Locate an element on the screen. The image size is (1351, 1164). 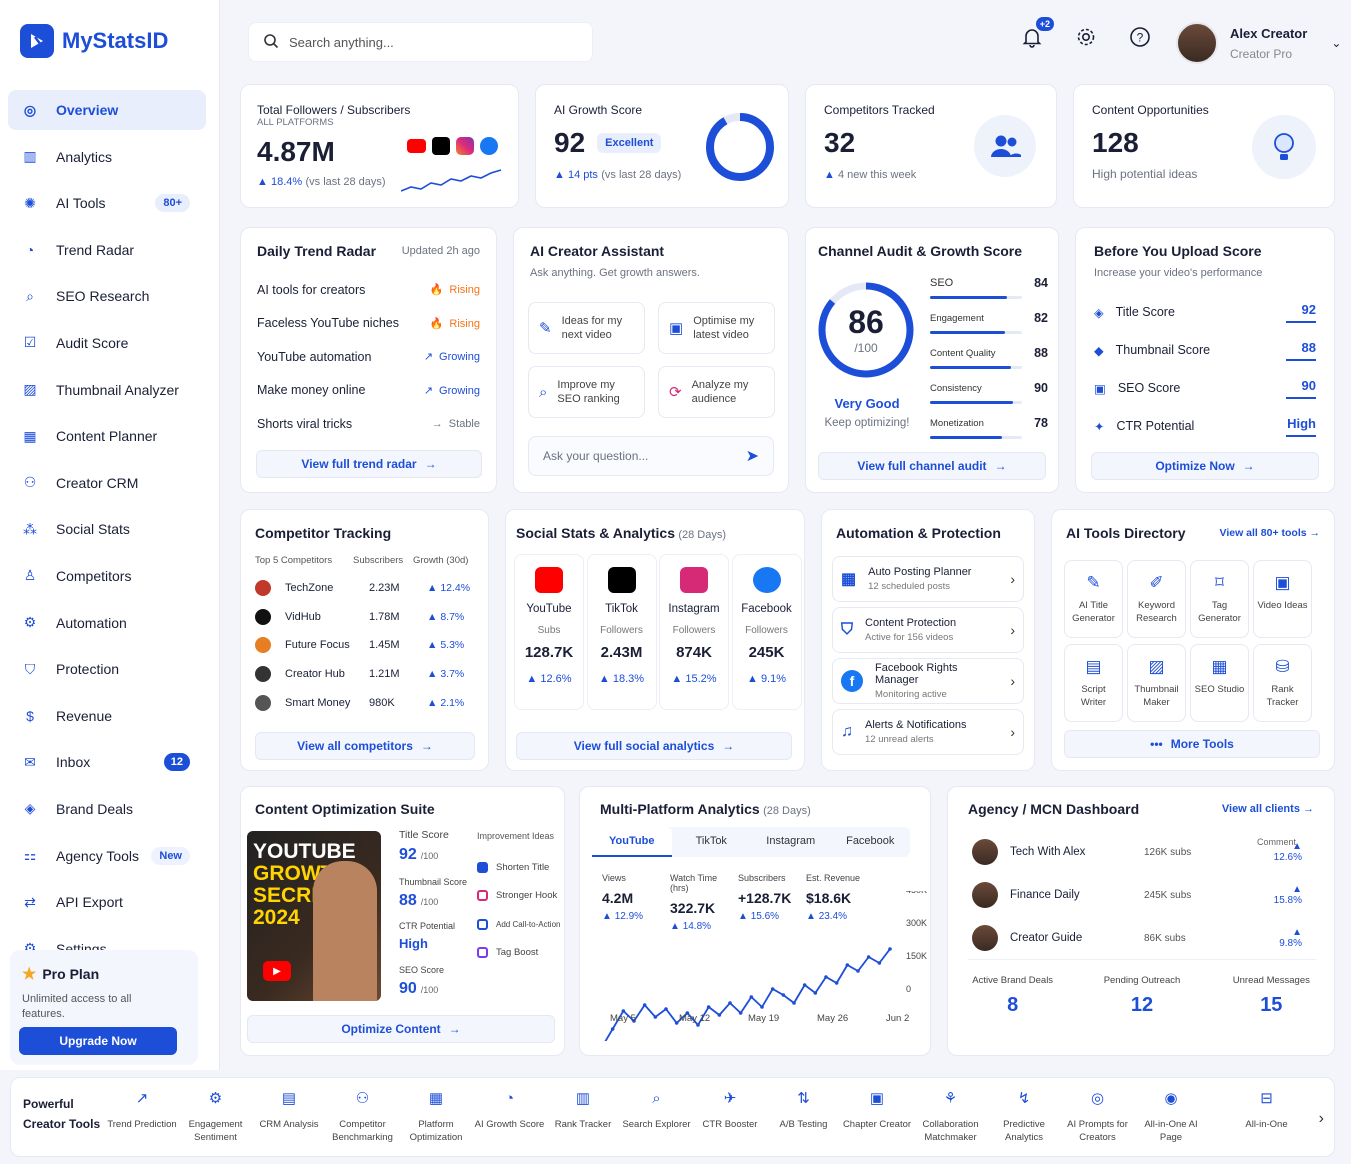
ask-question-input: Ask your question... ➤ is located at coordinates (651, 456).